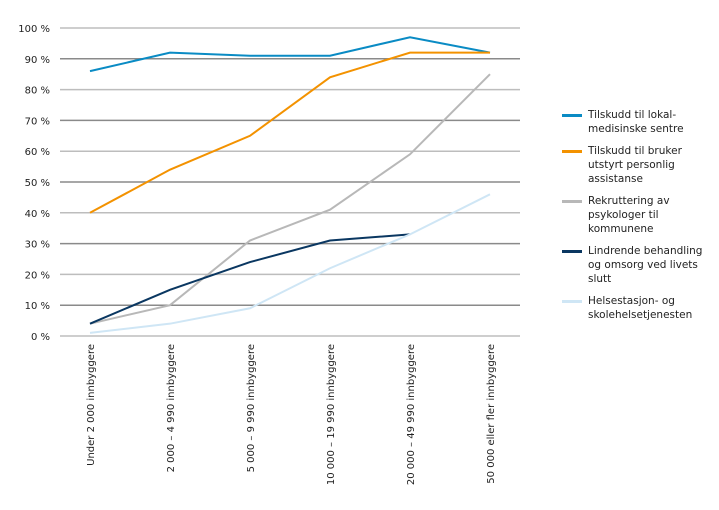 This screenshot has width=719, height=510. Describe the element at coordinates (491, 414) in the screenshot. I see `x-tick-label: 50 000 eller fler innbyggere` at that location.